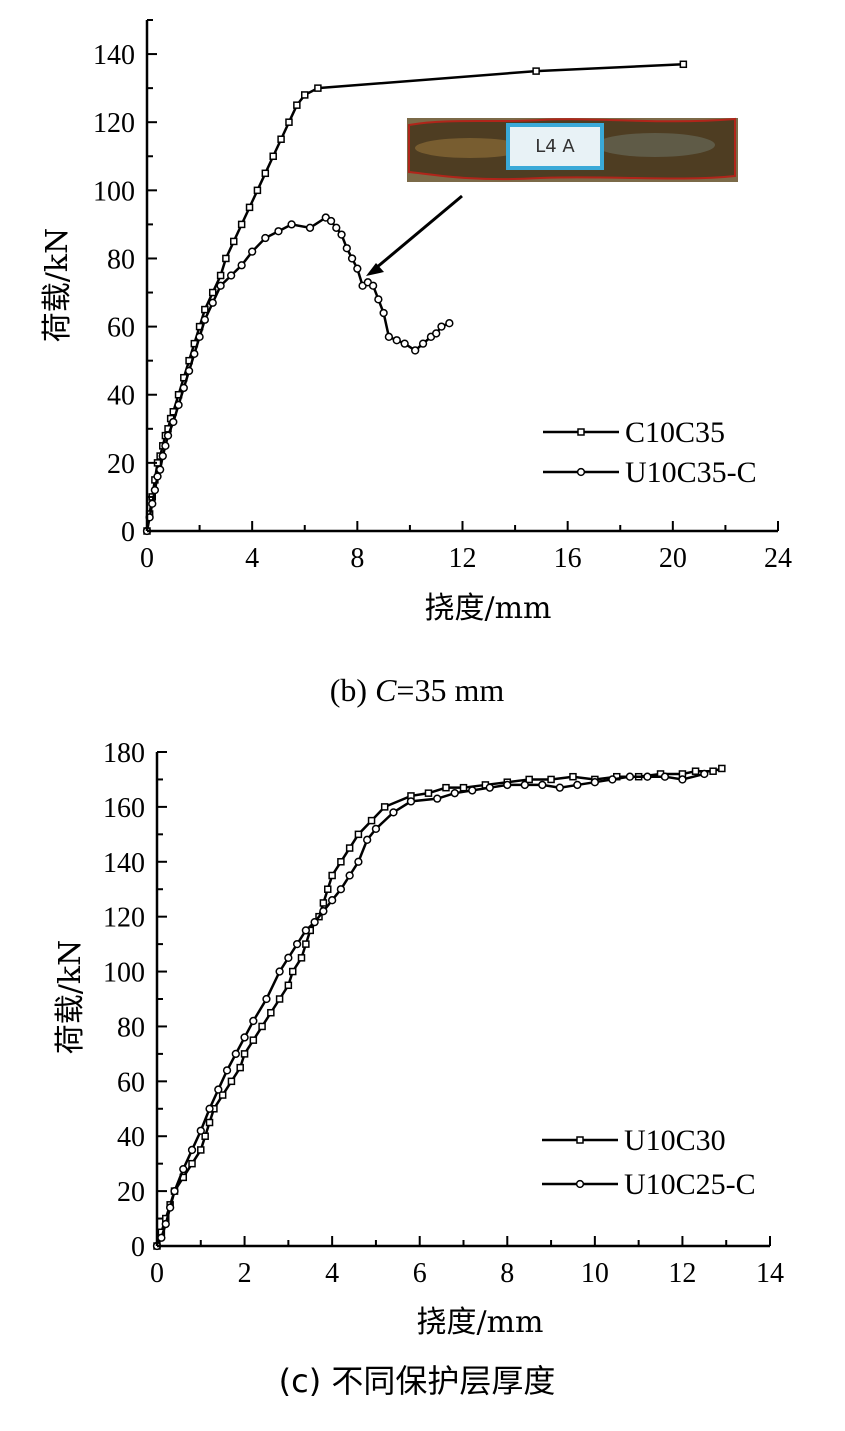 The image size is (845, 1431). What do you see at coordinates (138, 1247) in the screenshot?
I see `chart-c-y-tick-label: 0` at bounding box center [138, 1247].